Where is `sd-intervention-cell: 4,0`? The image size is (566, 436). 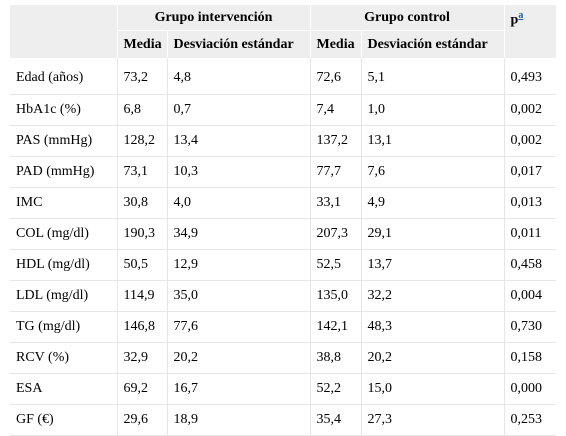
sd-intervention-cell: 4,0 is located at coordinates (239, 203).